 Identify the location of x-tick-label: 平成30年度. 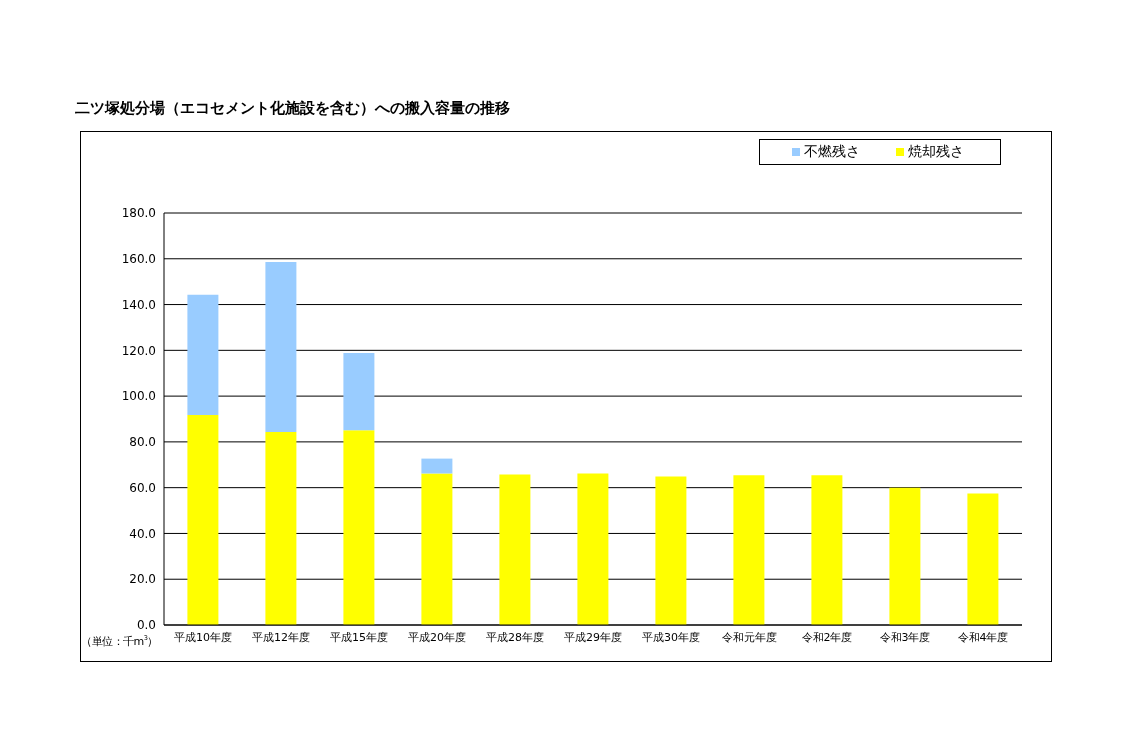
(671, 637).